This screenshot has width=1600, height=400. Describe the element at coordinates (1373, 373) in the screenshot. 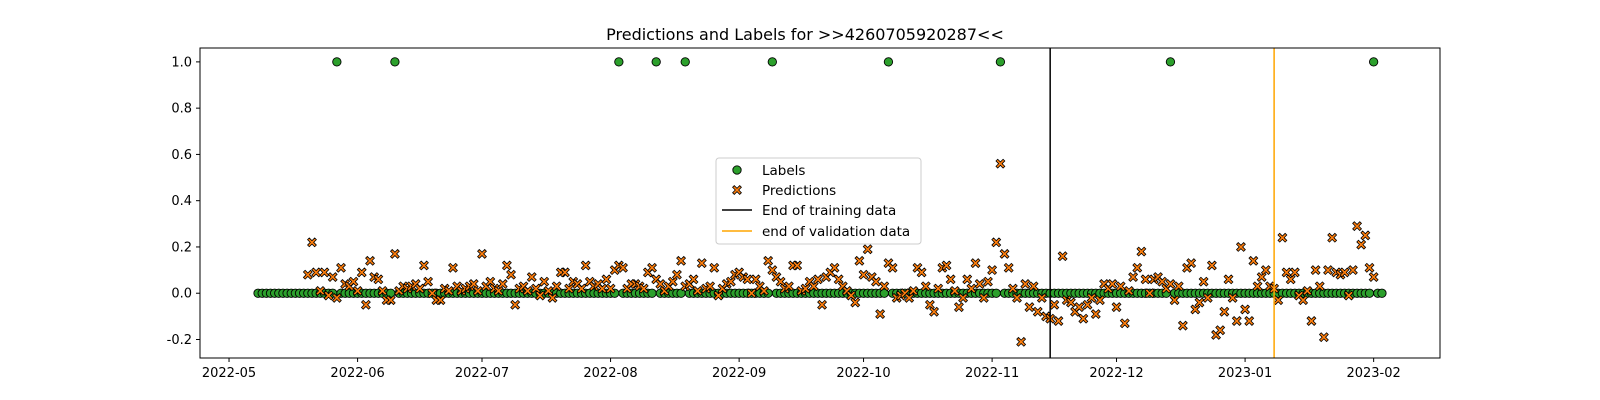

I see `x-tick-label: 2023-02` at that location.